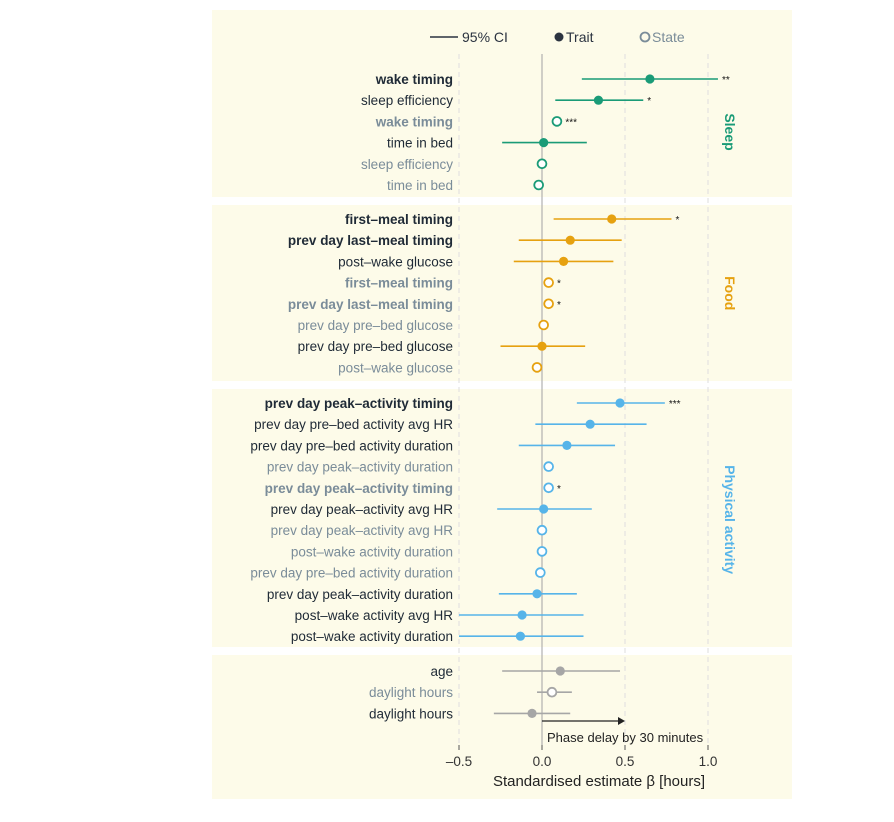  What do you see at coordinates (625, 761) in the screenshot?
I see `x-tick-label: 0.5` at bounding box center [625, 761].